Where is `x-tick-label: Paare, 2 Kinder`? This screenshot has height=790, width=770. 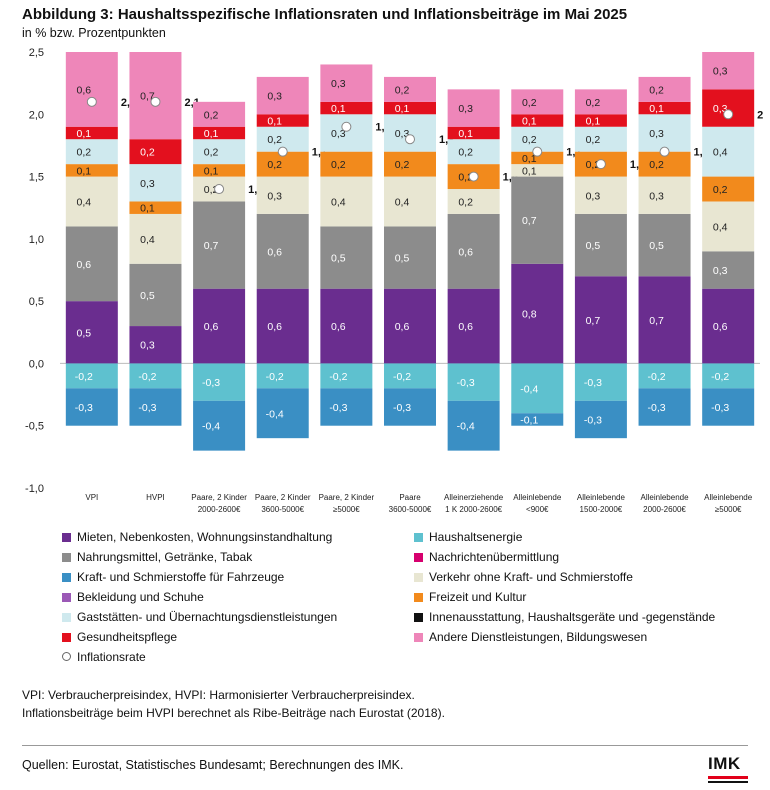 x-tick-label: Paare, 2 Kinder is located at coordinates (219, 497).